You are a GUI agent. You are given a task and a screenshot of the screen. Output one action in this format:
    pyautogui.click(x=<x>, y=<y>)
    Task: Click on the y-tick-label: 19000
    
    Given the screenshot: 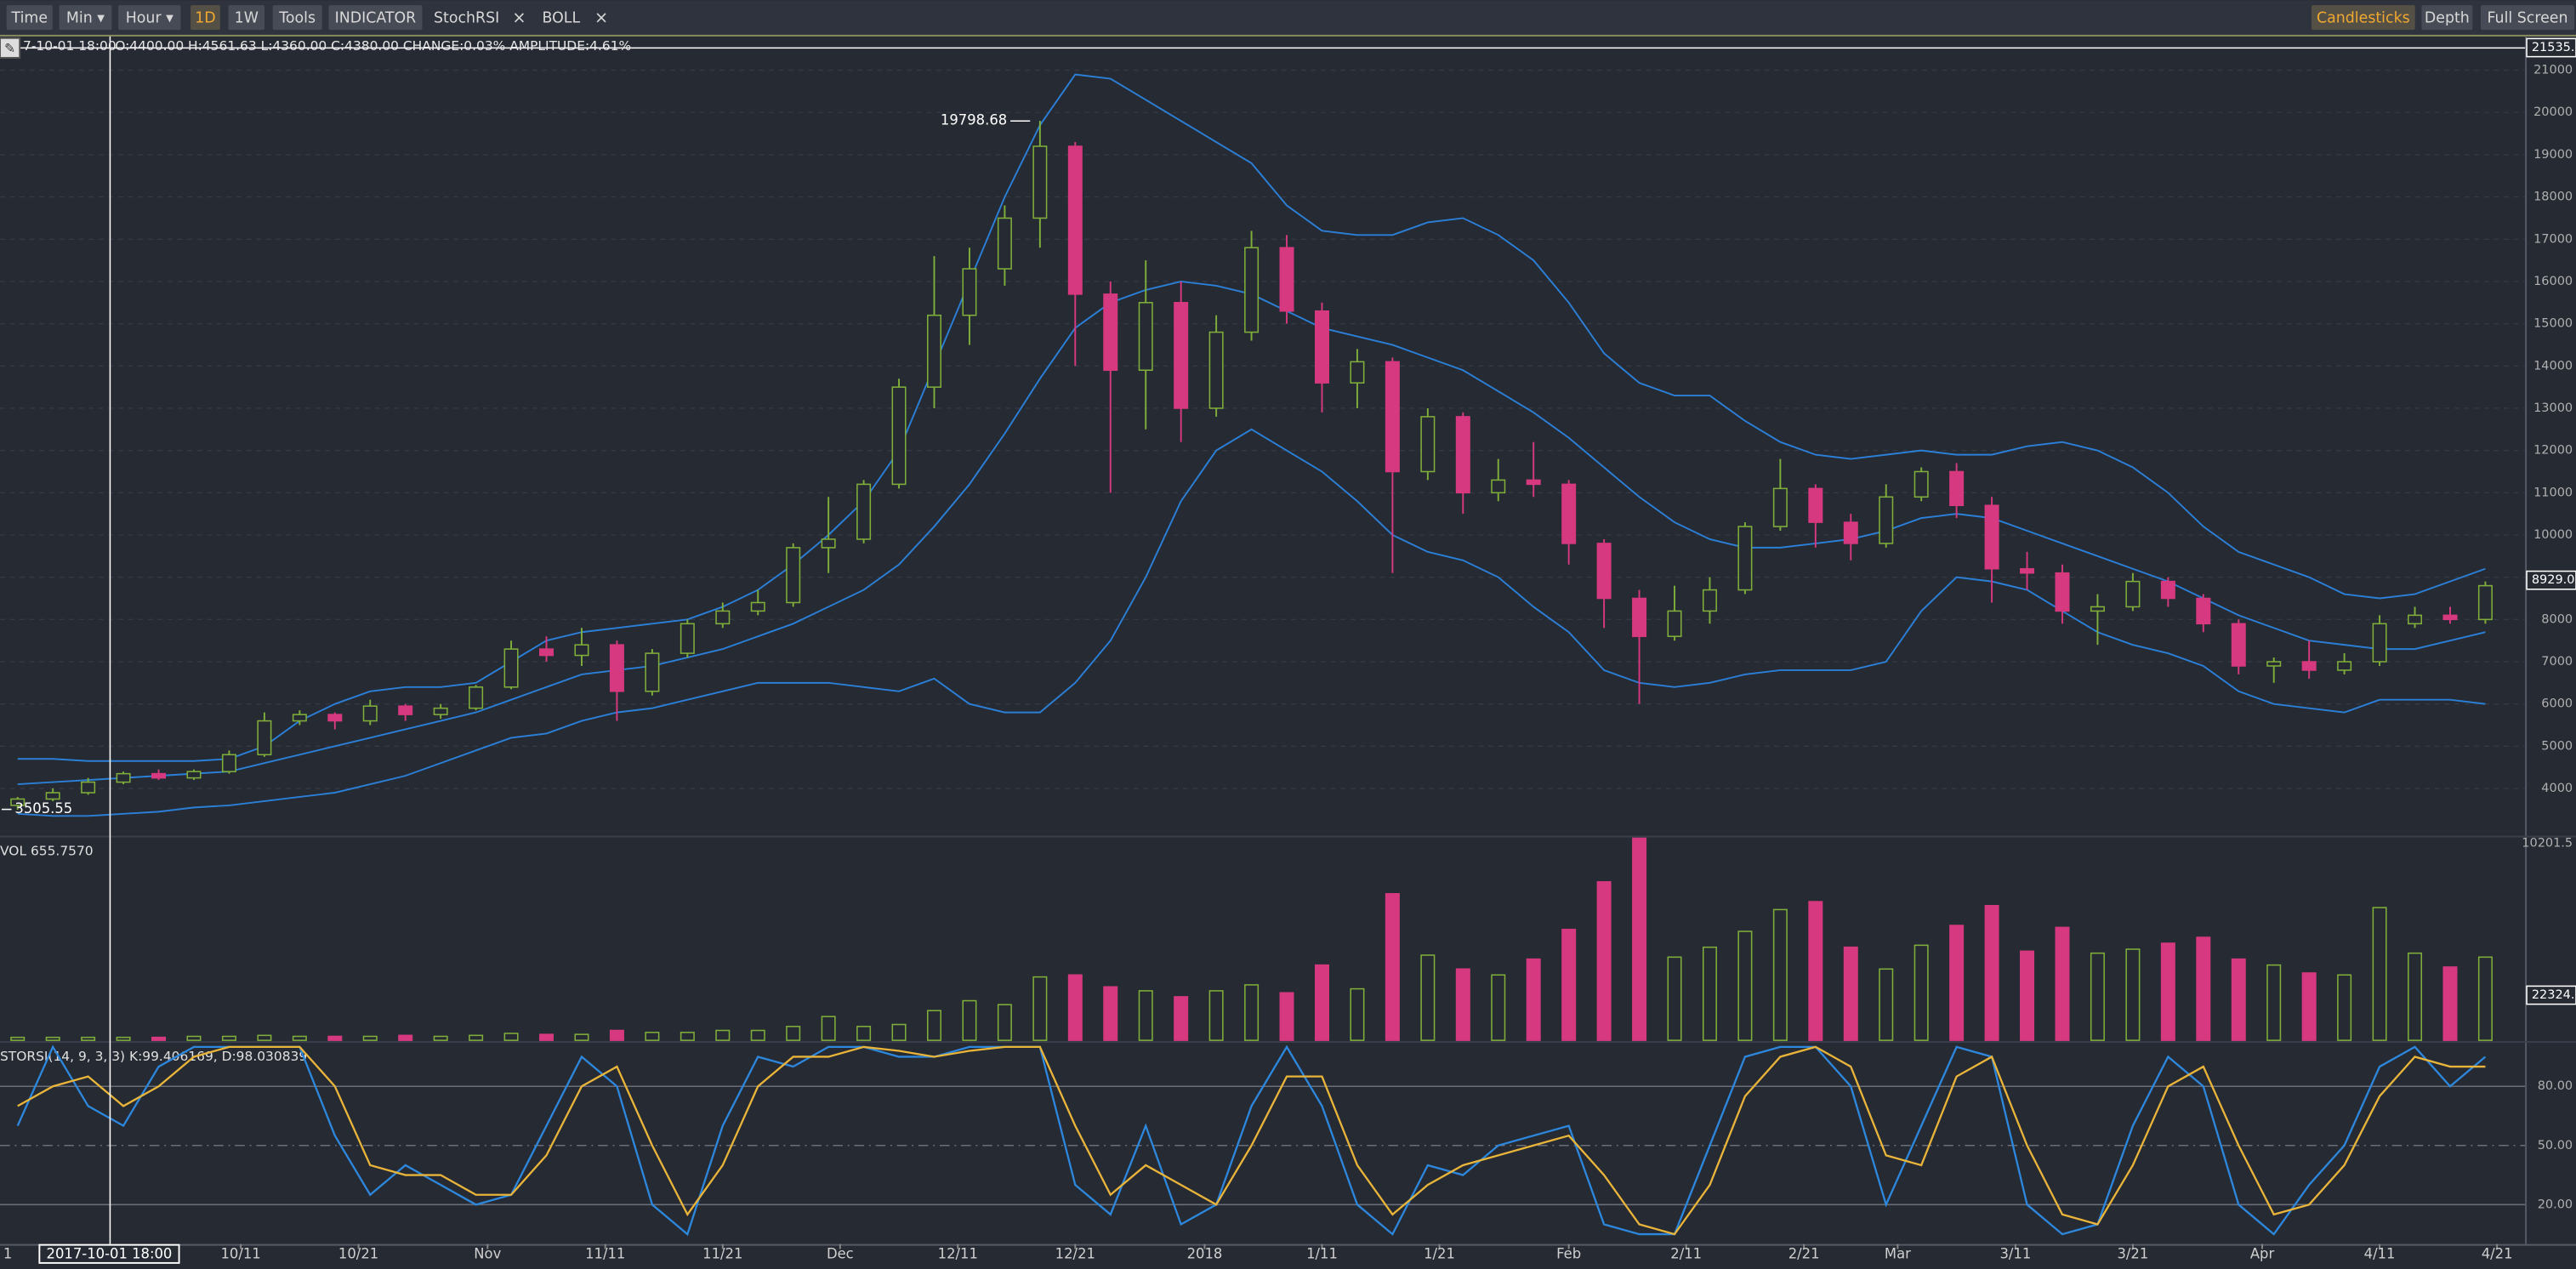 What is the action you would take?
    pyautogui.click(x=2553, y=155)
    